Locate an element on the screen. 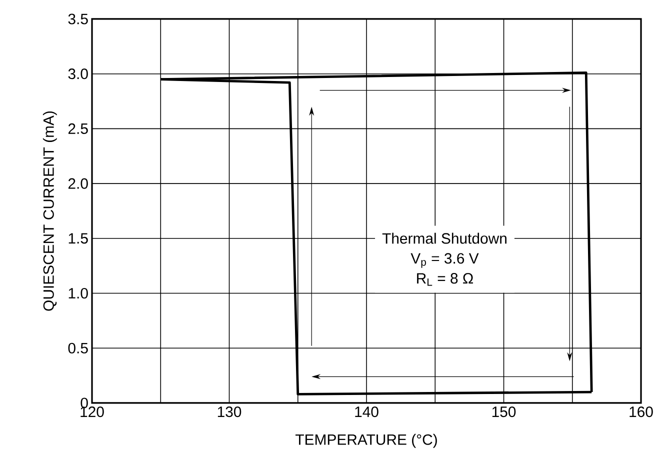 Image resolution: width=661 pixels, height=467 pixels. y-tick-label: 1.5 is located at coordinates (78, 238).